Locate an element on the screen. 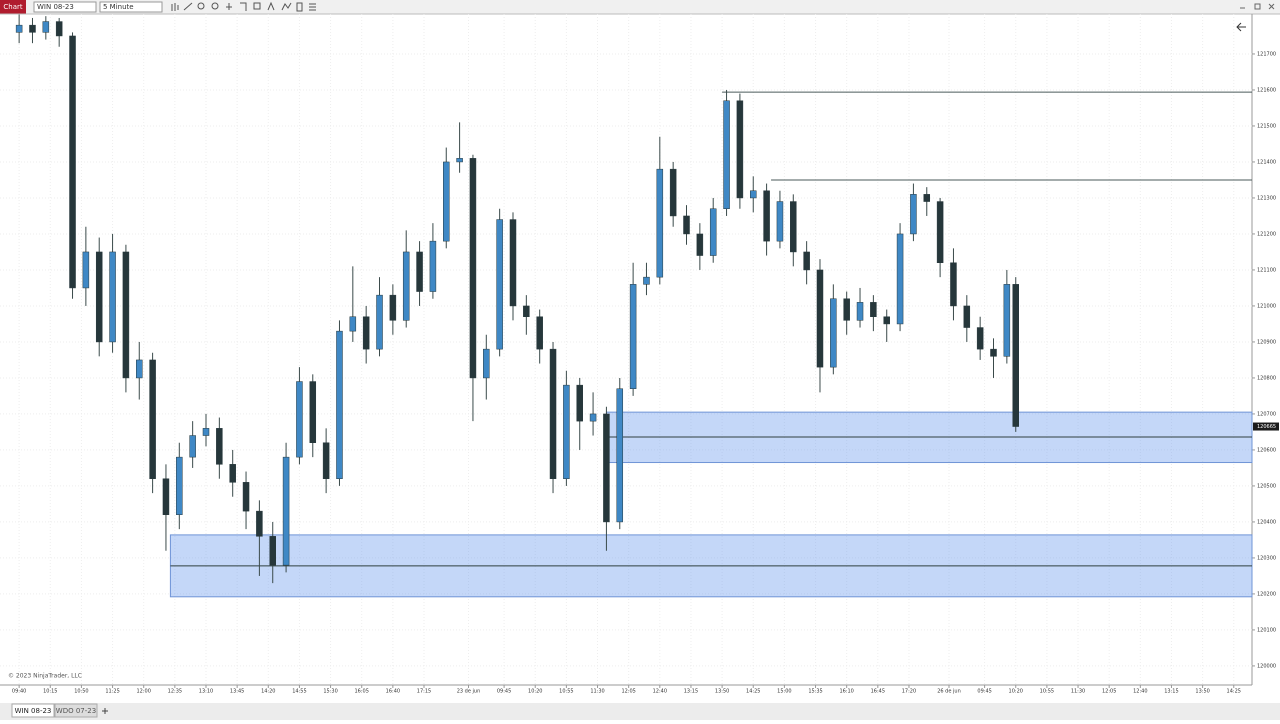 This screenshot has width=1280, height=724. app-label: Chart is located at coordinates (12, 7).